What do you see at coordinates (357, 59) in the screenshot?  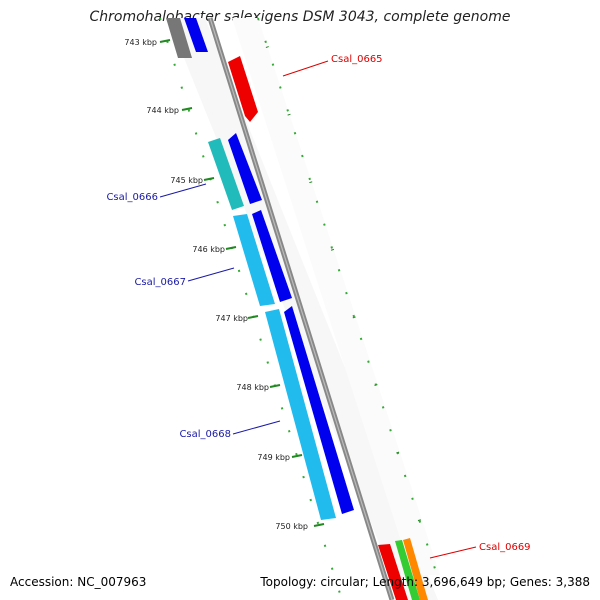 I see `gene-label-csal-0665: Csal_0665` at bounding box center [357, 59].